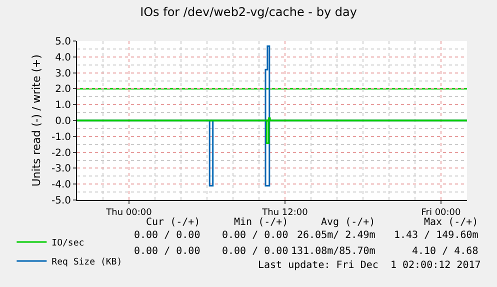  Describe the element at coordinates (61, 169) in the screenshot. I see `y-tick-label: -3.0` at that location.